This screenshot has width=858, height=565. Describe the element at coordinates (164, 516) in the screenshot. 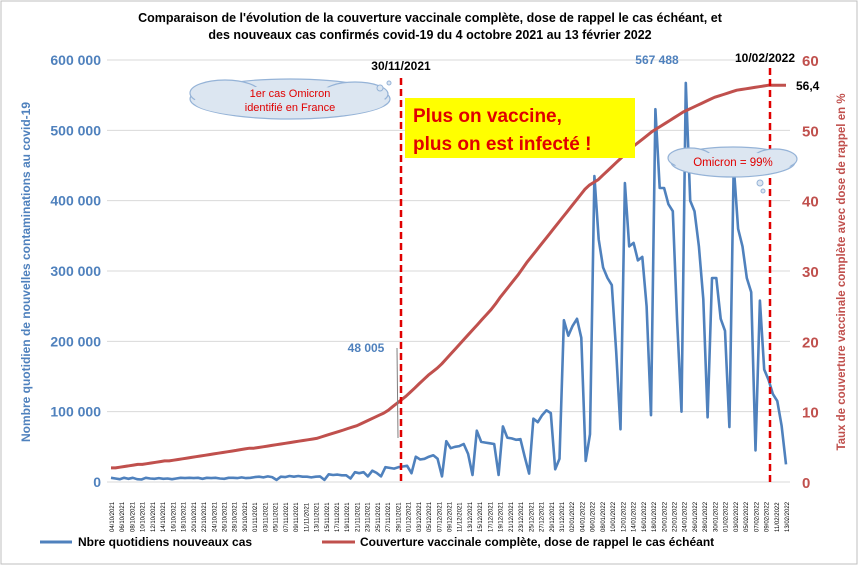

I see `x-tick-label: 14/10/2021` at that location.